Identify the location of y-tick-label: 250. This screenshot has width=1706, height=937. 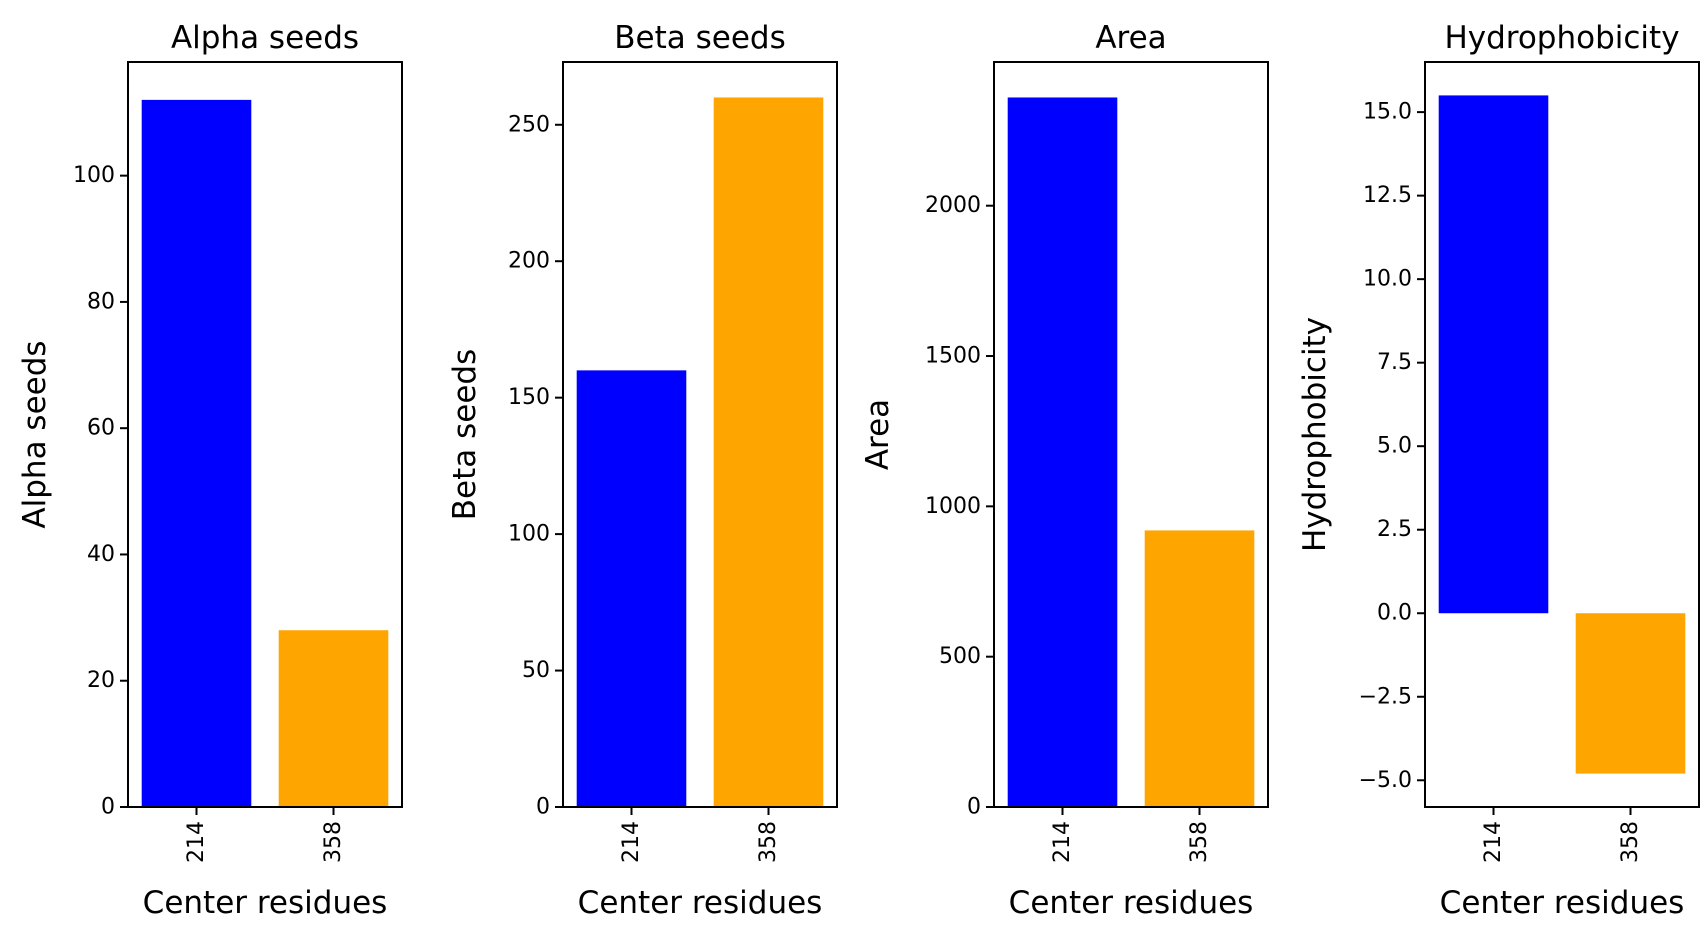
(529, 124).